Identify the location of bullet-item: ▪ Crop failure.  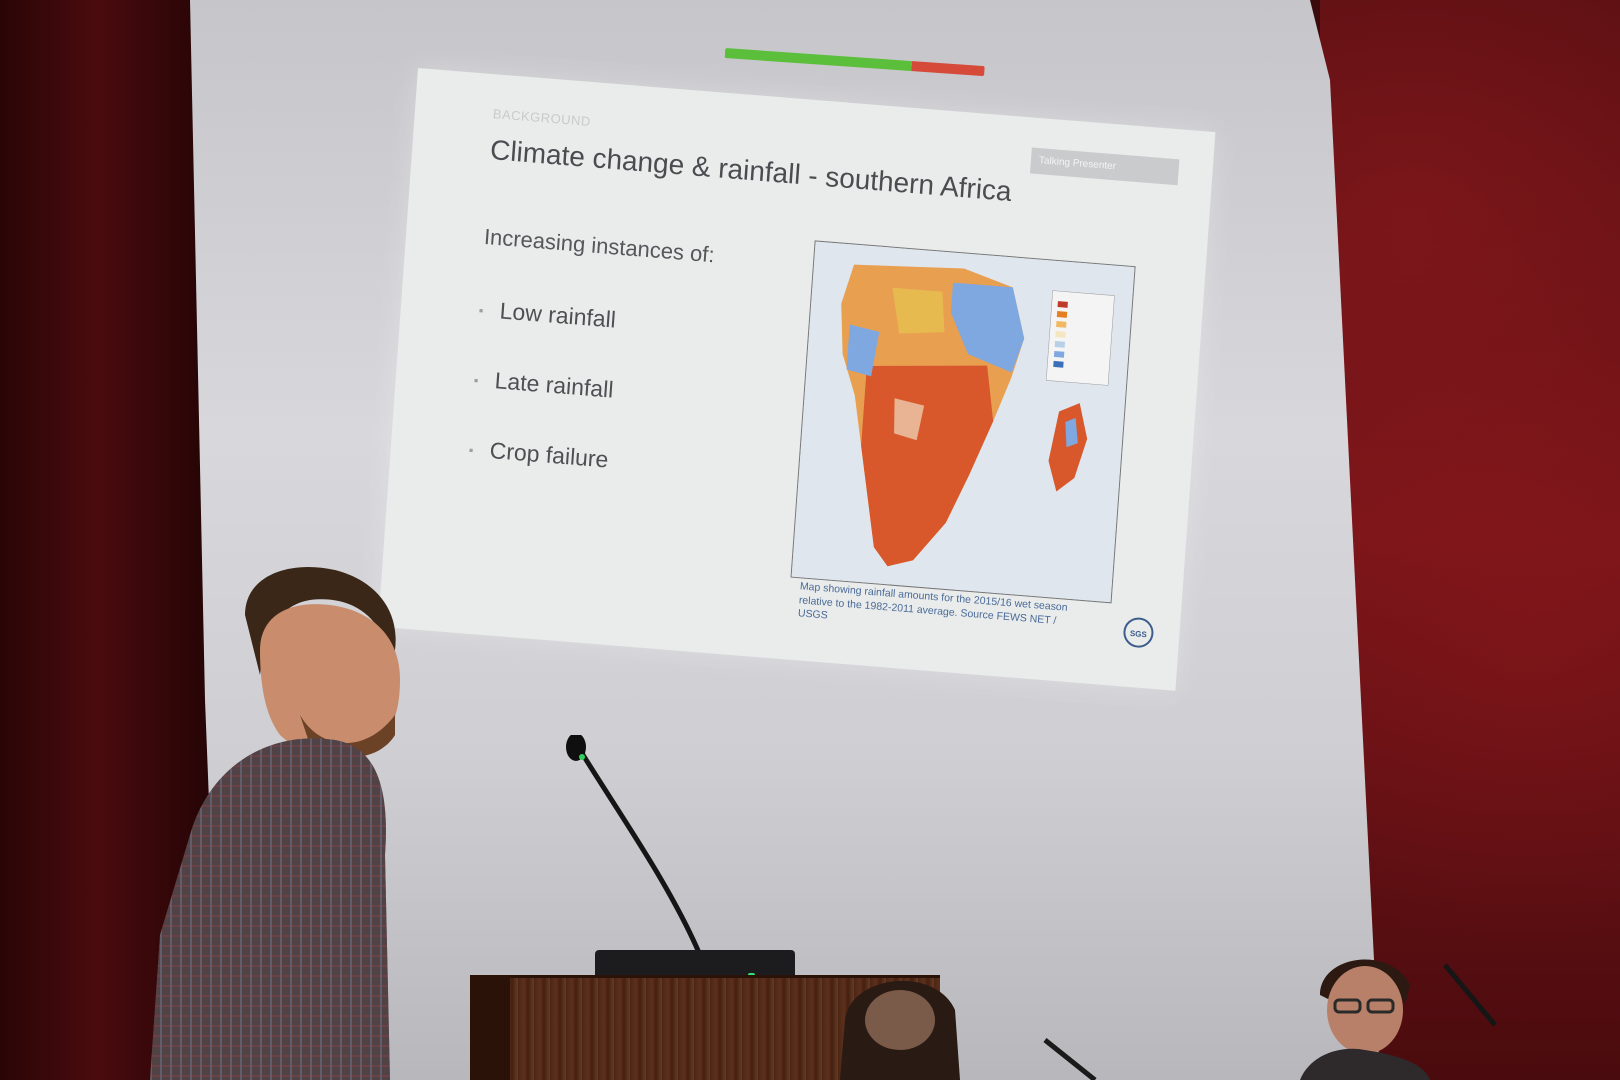
(538, 454).